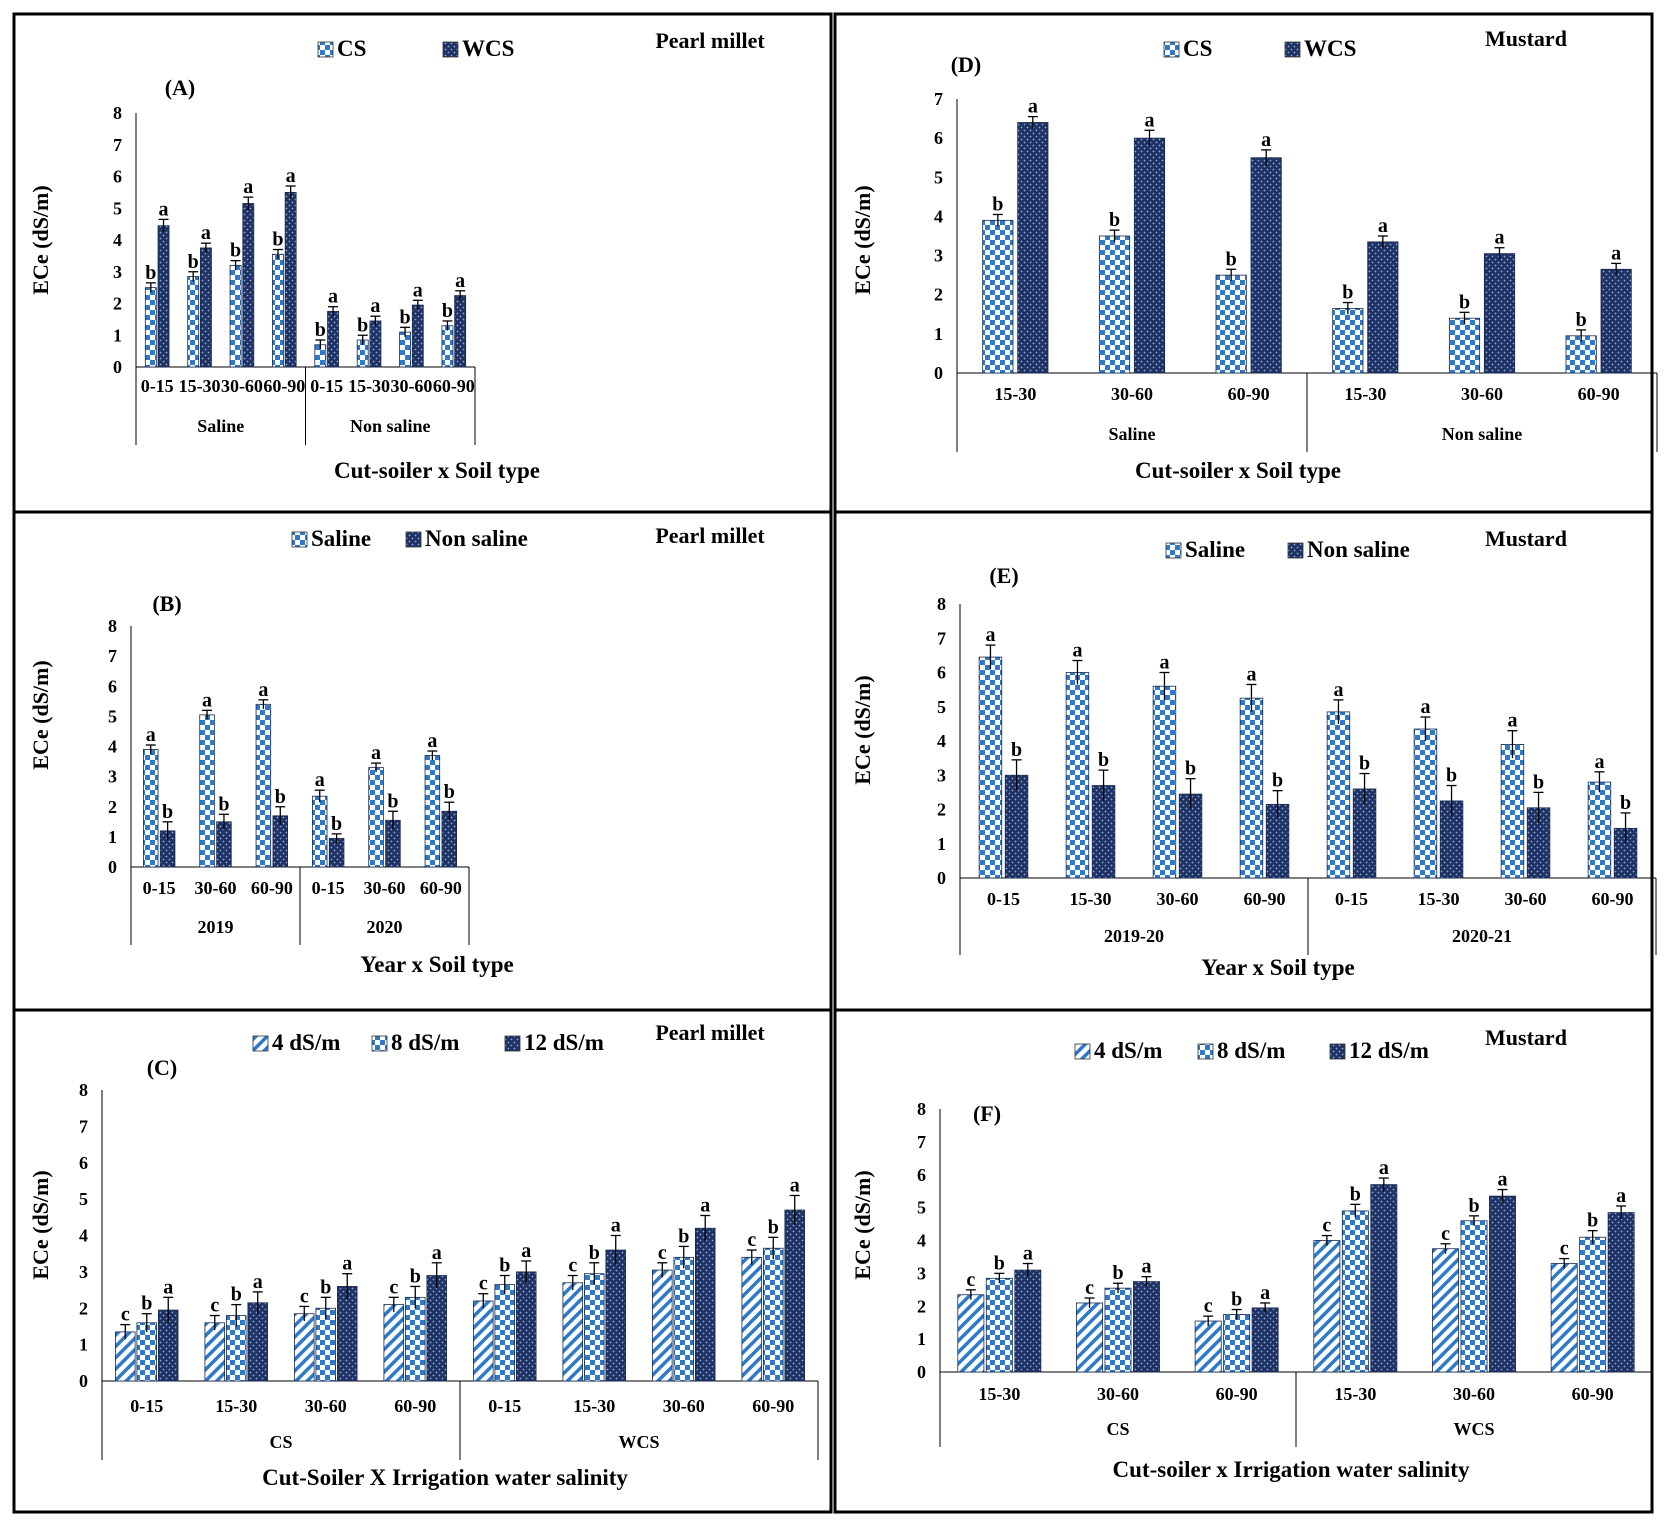 The width and height of the screenshot is (1665, 1524). I want to click on group-label: CS, so click(1117, 1429).